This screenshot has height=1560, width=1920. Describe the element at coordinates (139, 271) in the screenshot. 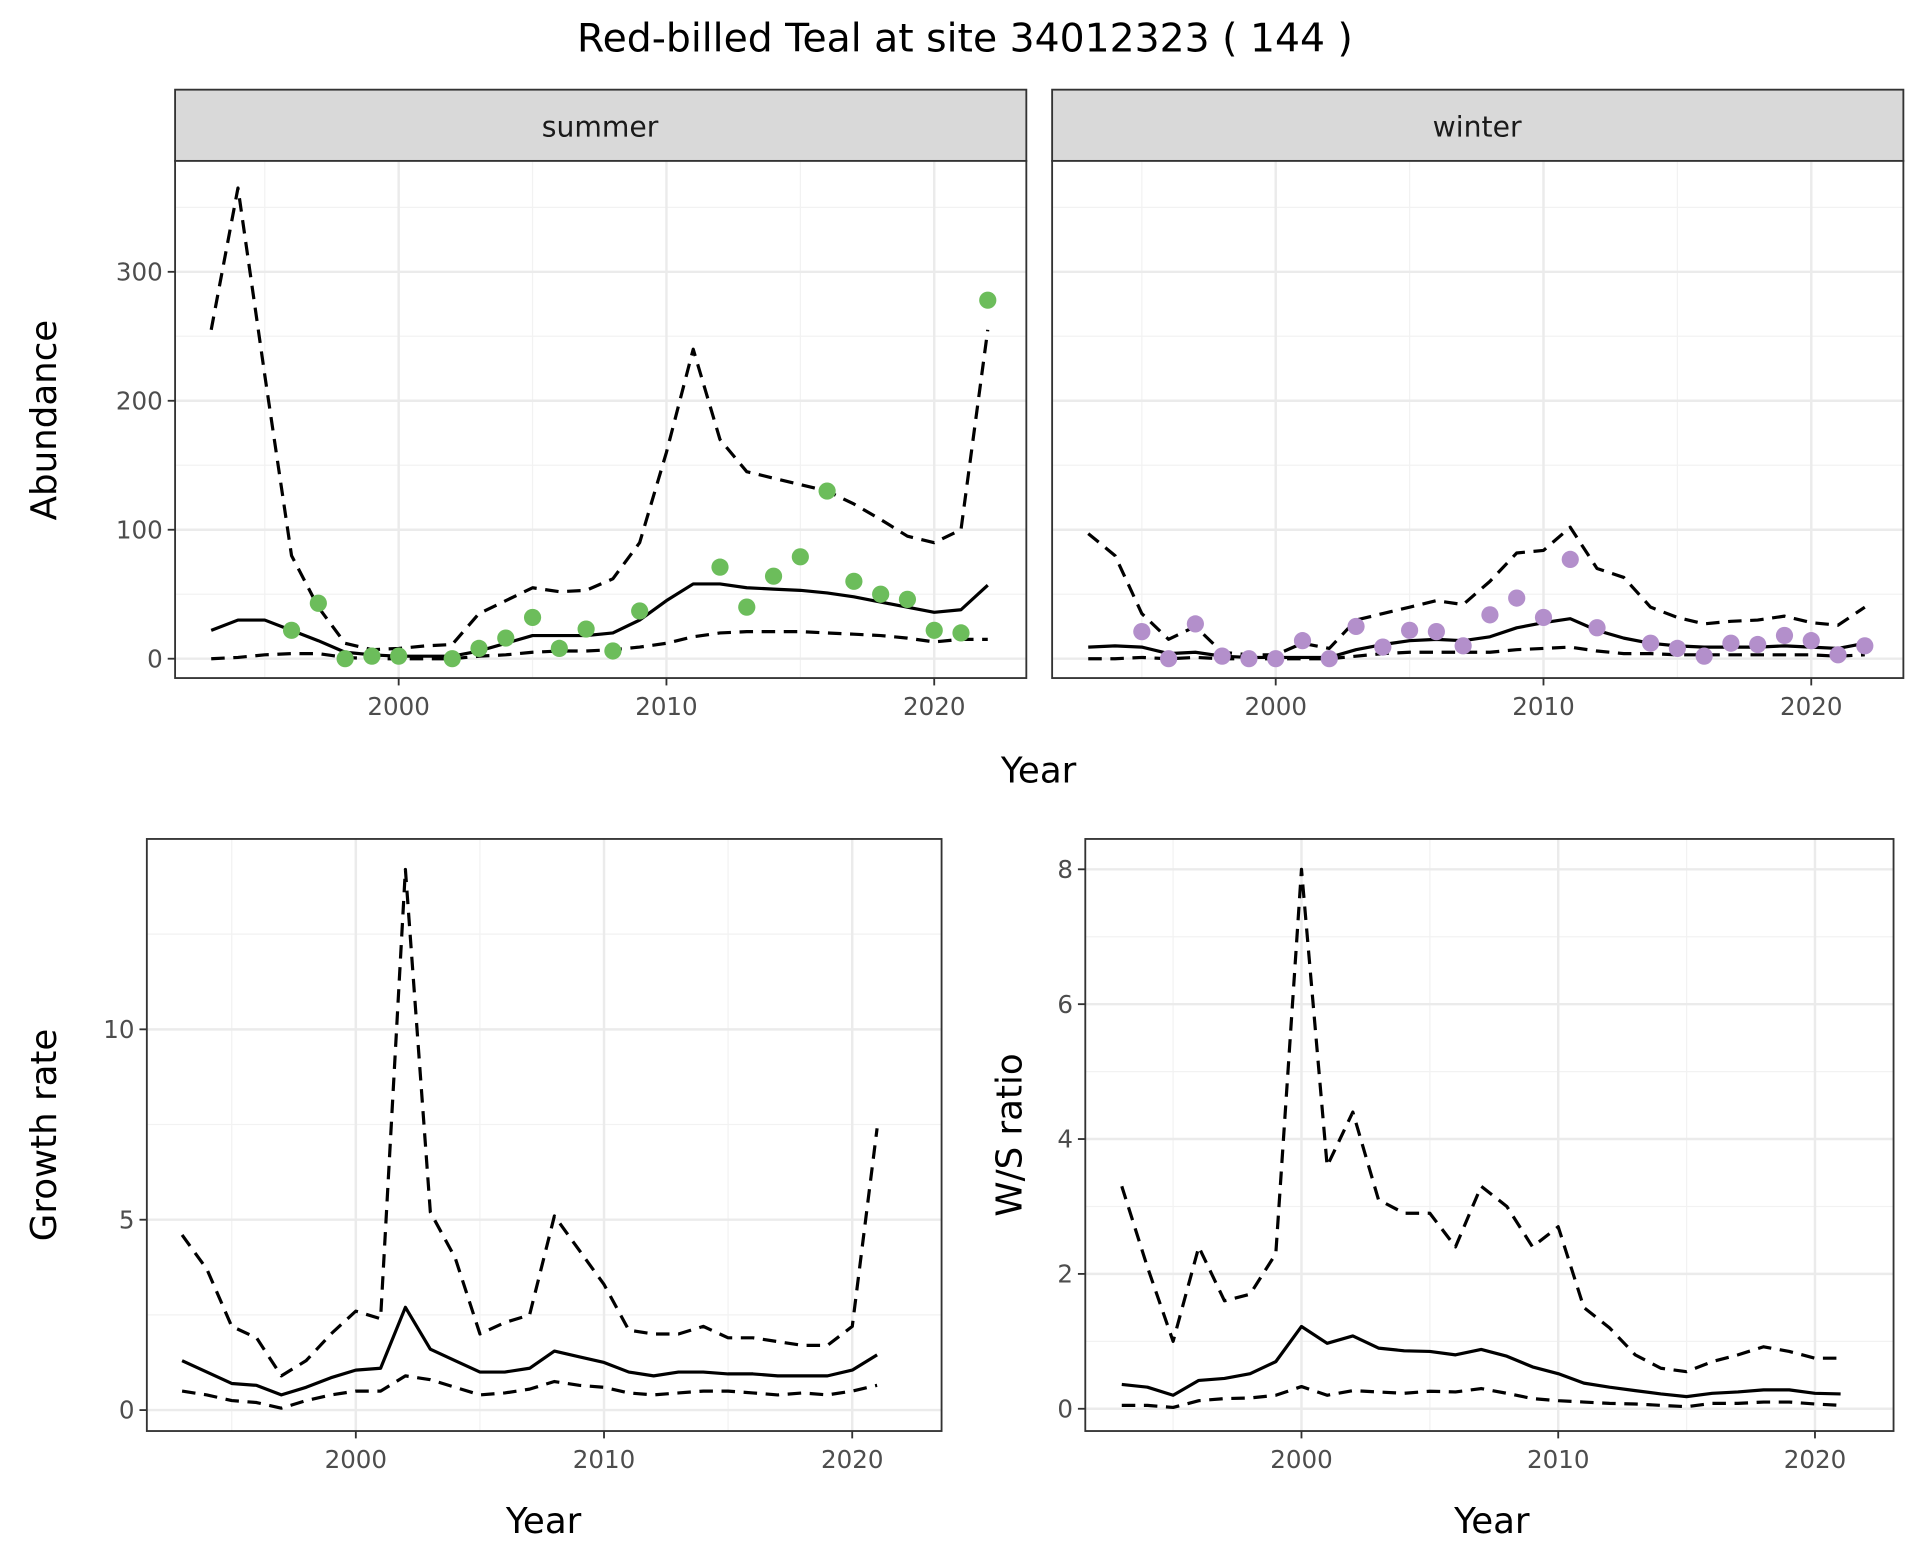

I see `y-tick-label: 300` at that location.